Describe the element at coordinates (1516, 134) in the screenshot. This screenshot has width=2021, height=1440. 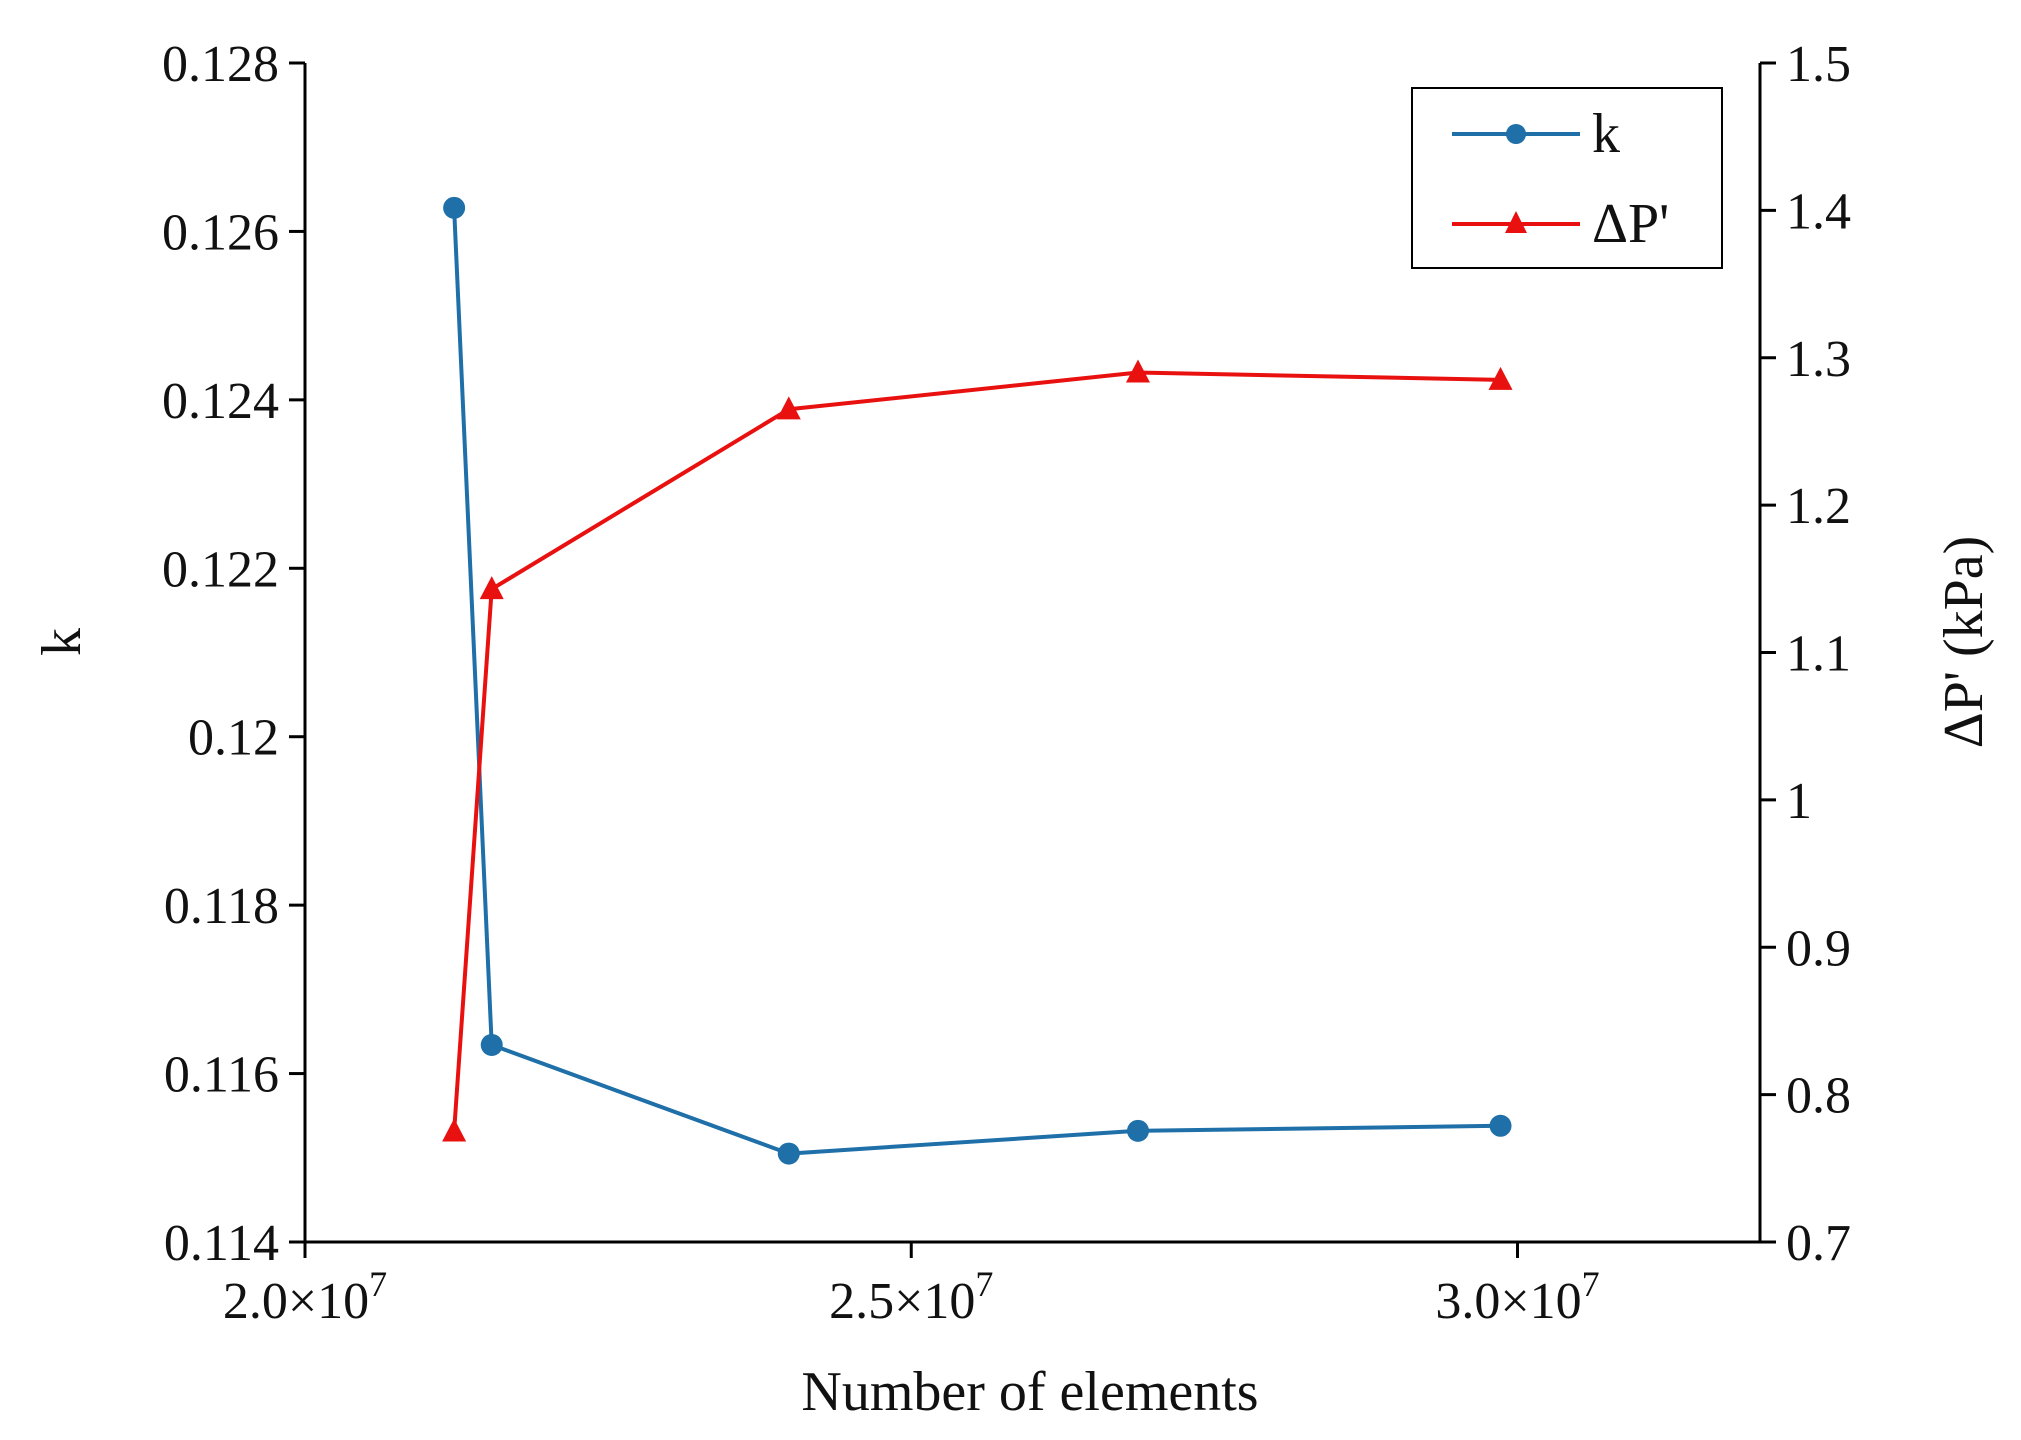
I see `legend-k-marker` at that location.